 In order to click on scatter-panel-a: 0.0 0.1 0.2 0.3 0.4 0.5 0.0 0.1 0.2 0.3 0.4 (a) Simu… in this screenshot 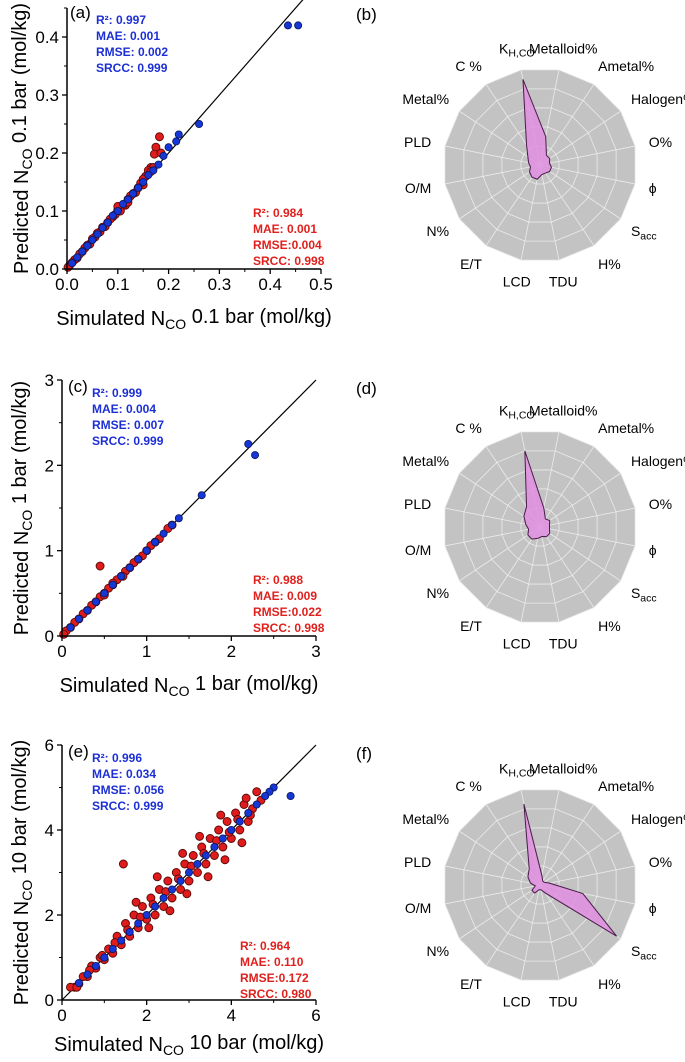, I will do `click(171, 166)`.